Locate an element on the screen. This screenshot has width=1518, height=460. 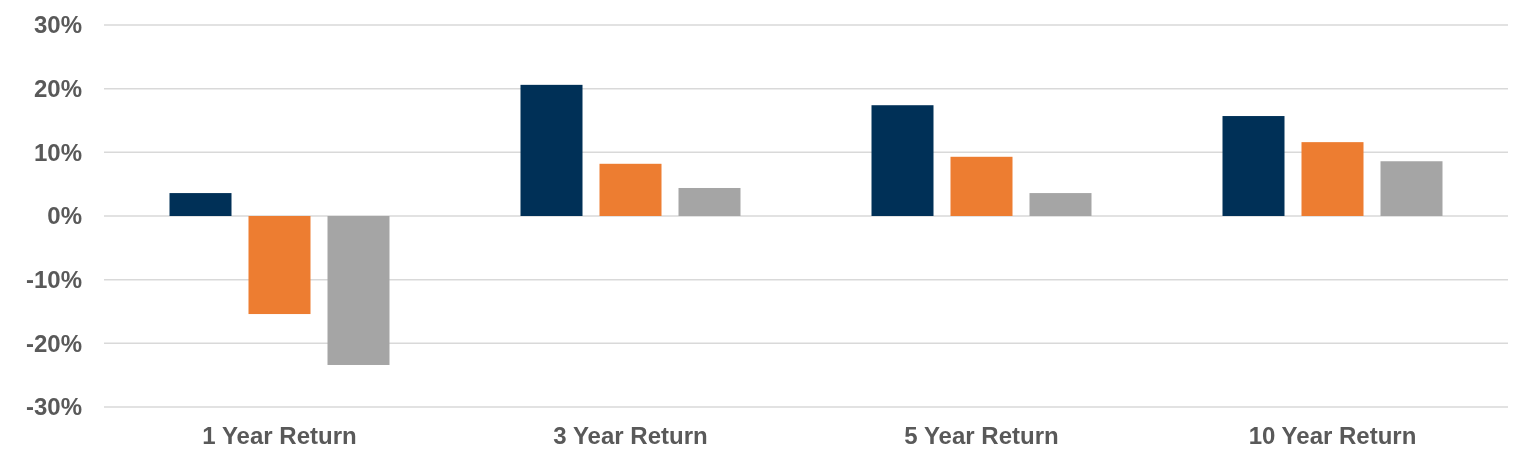
x-tick-label: 3 Year Return is located at coordinates (630, 436).